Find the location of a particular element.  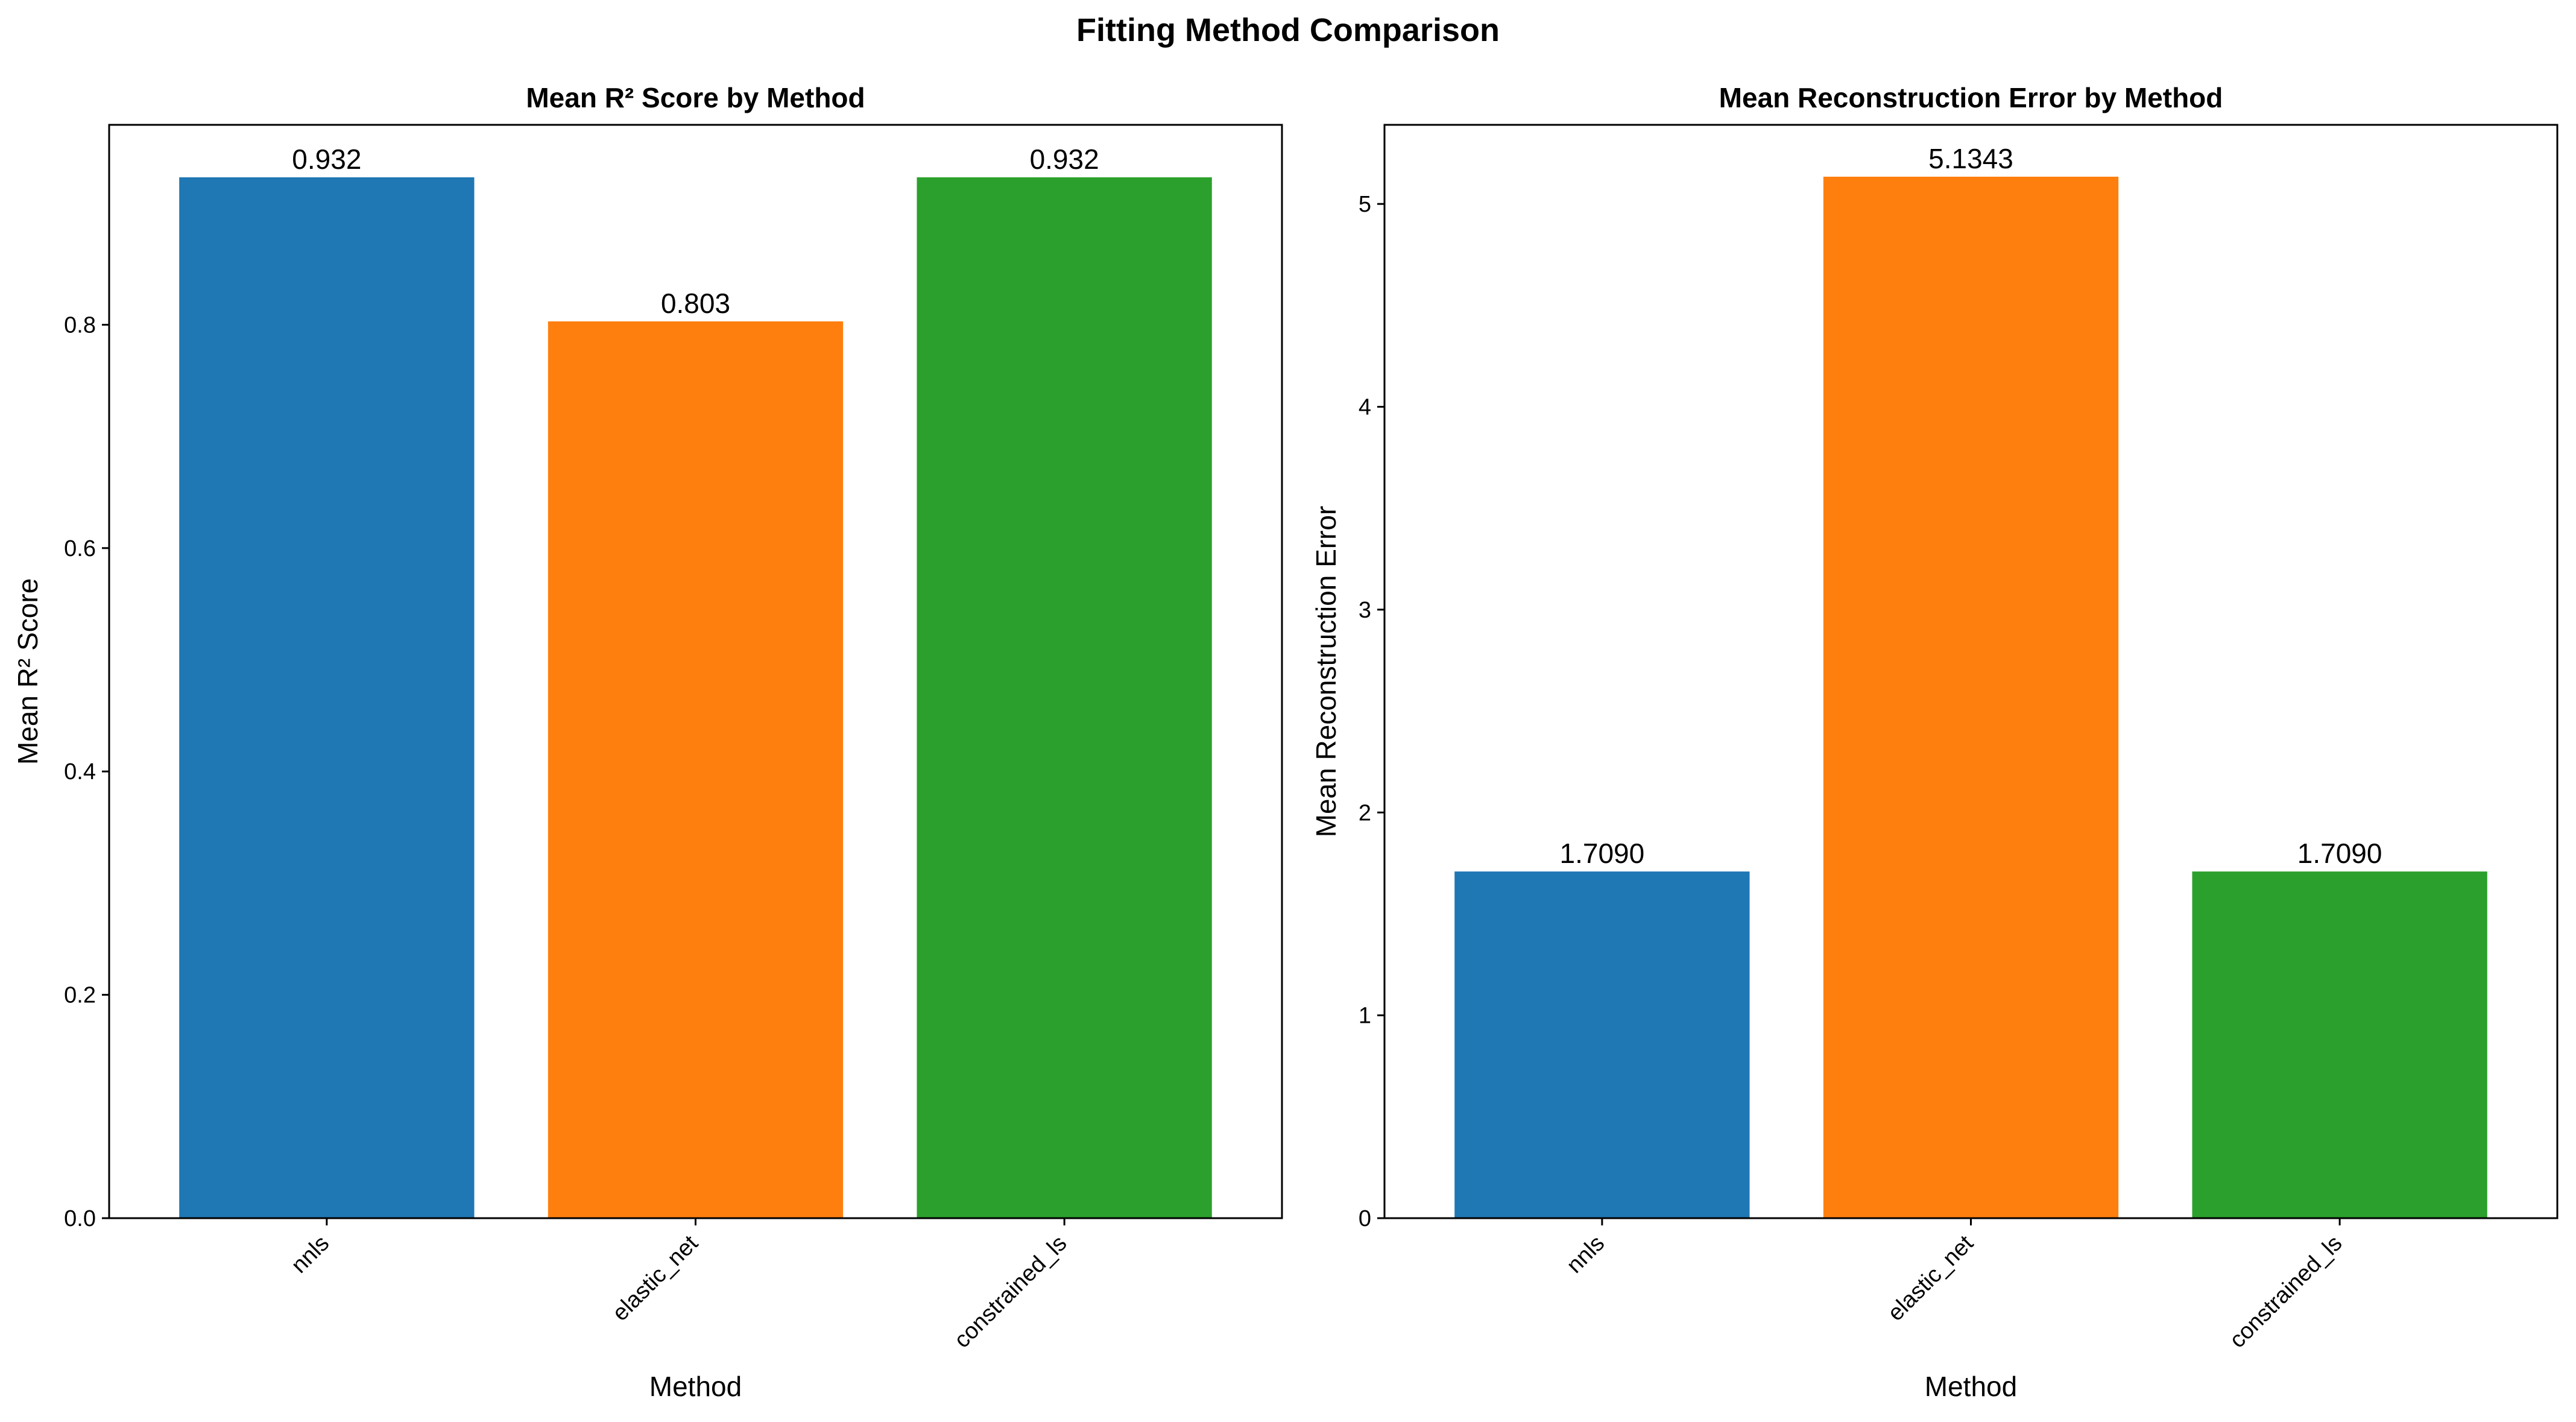

y-axis-label: Mean Reconstruction Error is located at coordinates (1326, 672).